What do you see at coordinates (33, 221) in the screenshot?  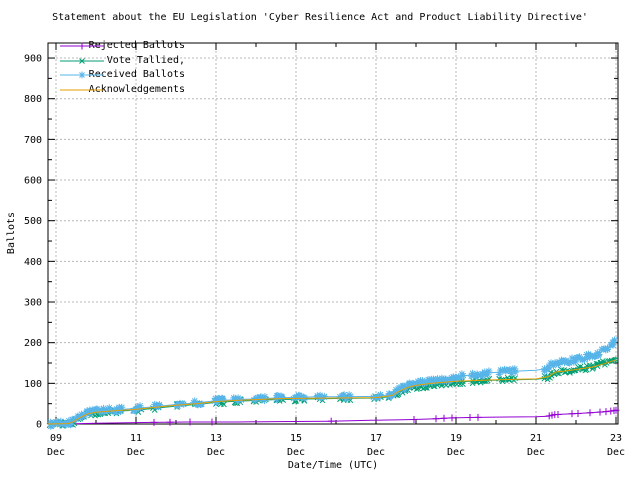 I see `y-tick-label: 500` at bounding box center [33, 221].